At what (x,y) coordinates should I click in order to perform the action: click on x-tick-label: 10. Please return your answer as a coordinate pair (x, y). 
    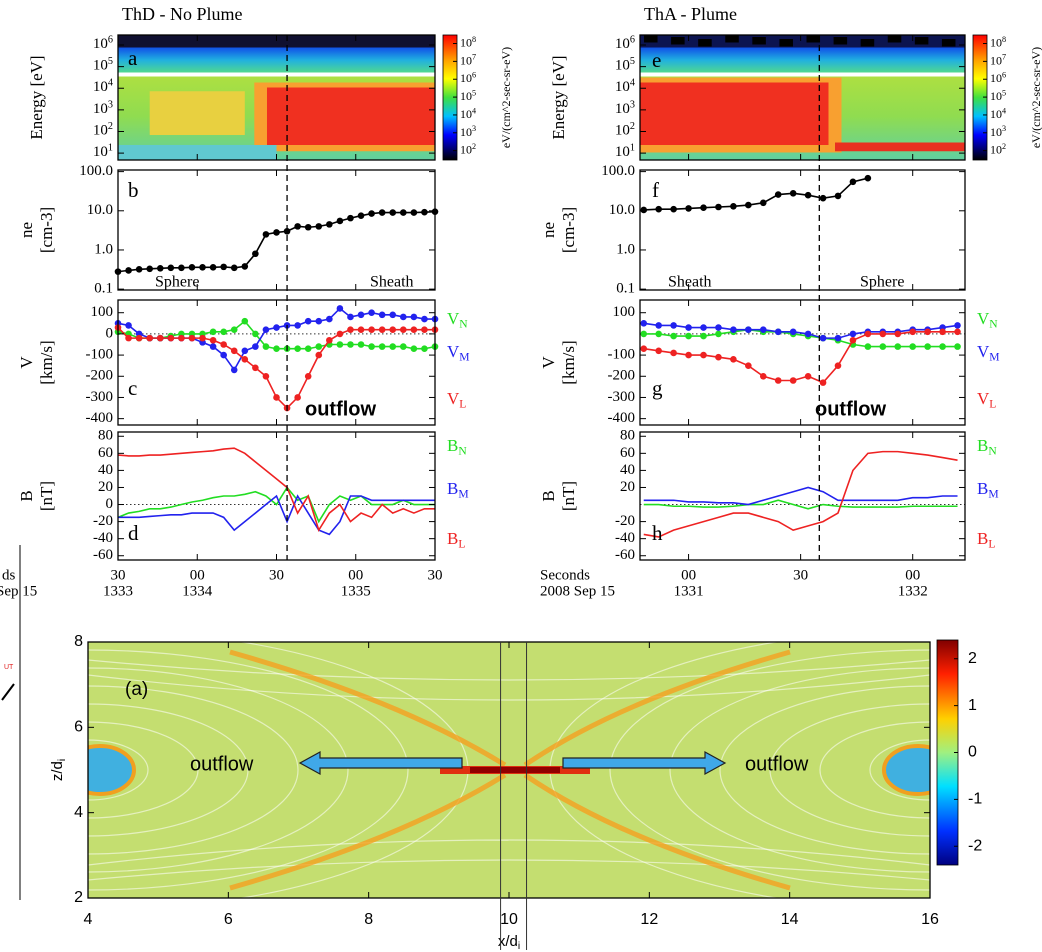
    Looking at the image, I should click on (509, 919).